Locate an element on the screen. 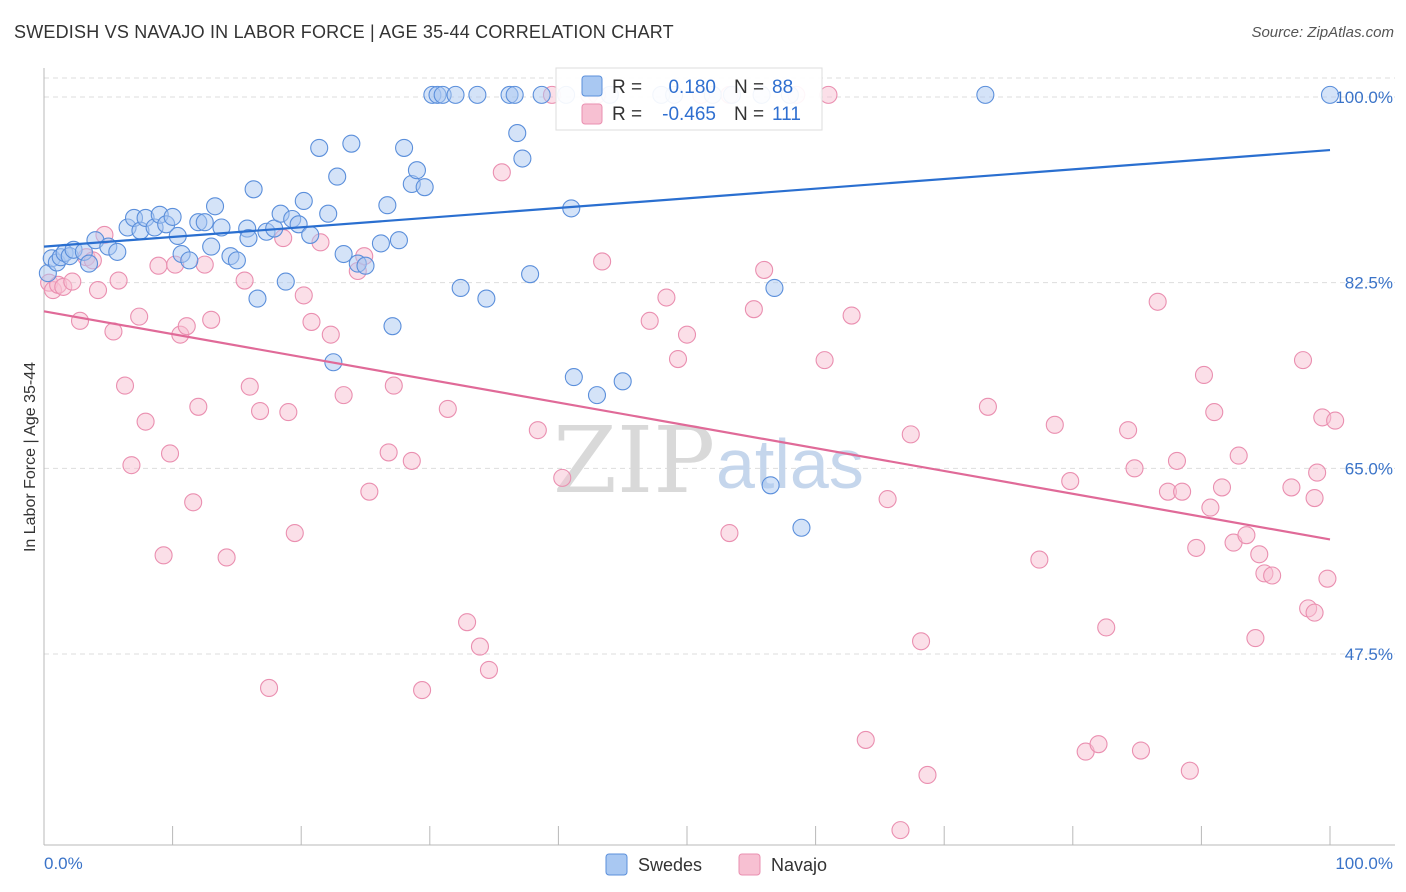 The image size is (1406, 892). x-axis-ticks is located at coordinates (687, 835).